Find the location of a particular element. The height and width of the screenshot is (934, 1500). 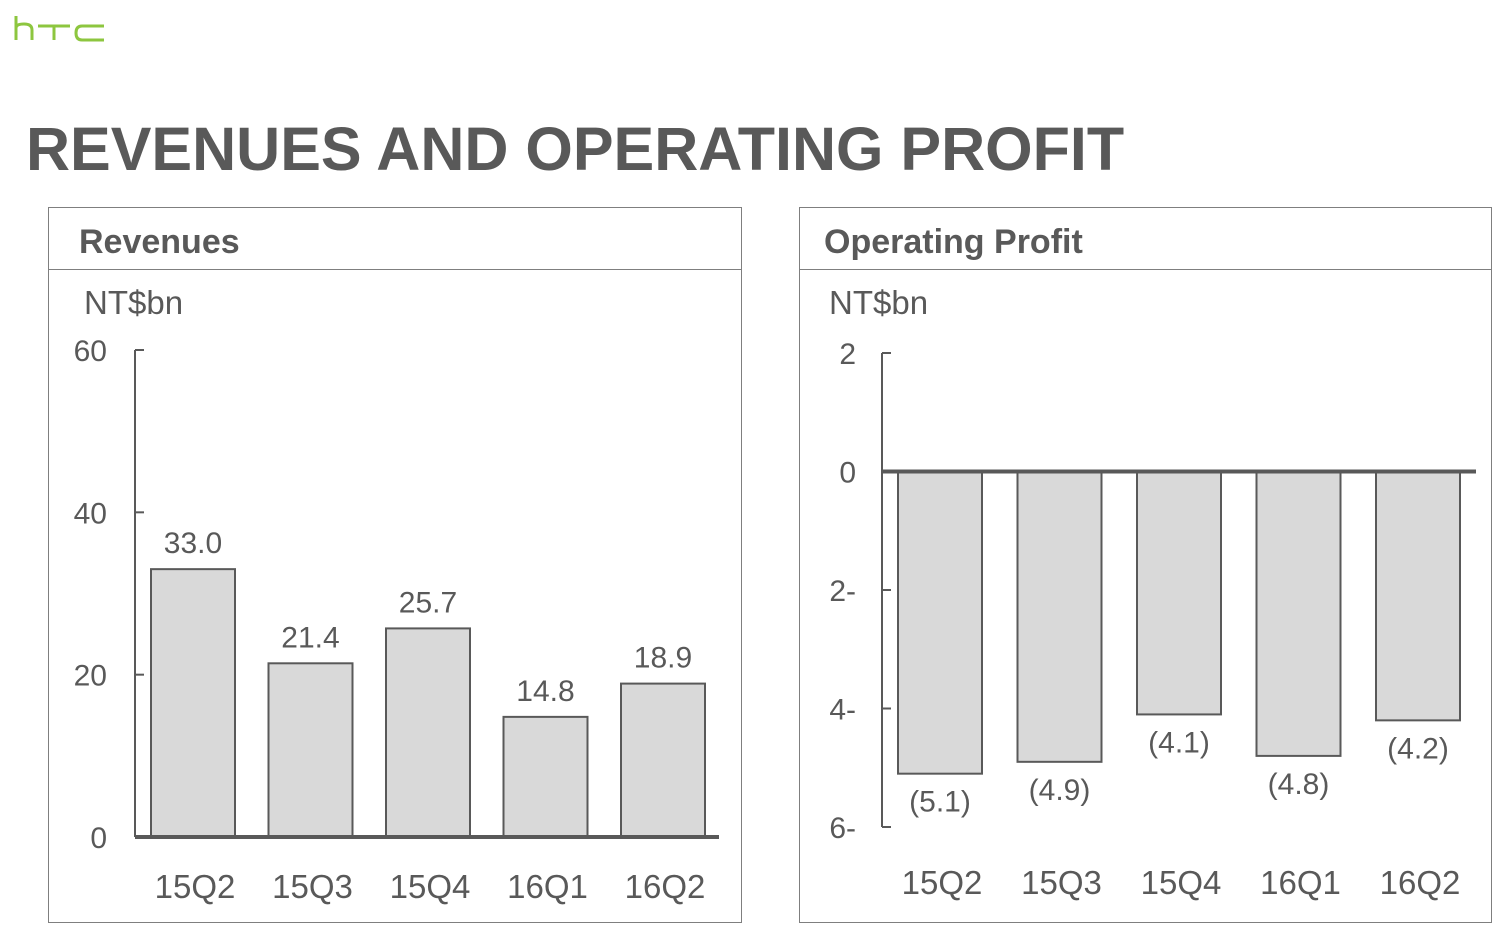

y-tick-label: 4- is located at coordinates (842, 710).